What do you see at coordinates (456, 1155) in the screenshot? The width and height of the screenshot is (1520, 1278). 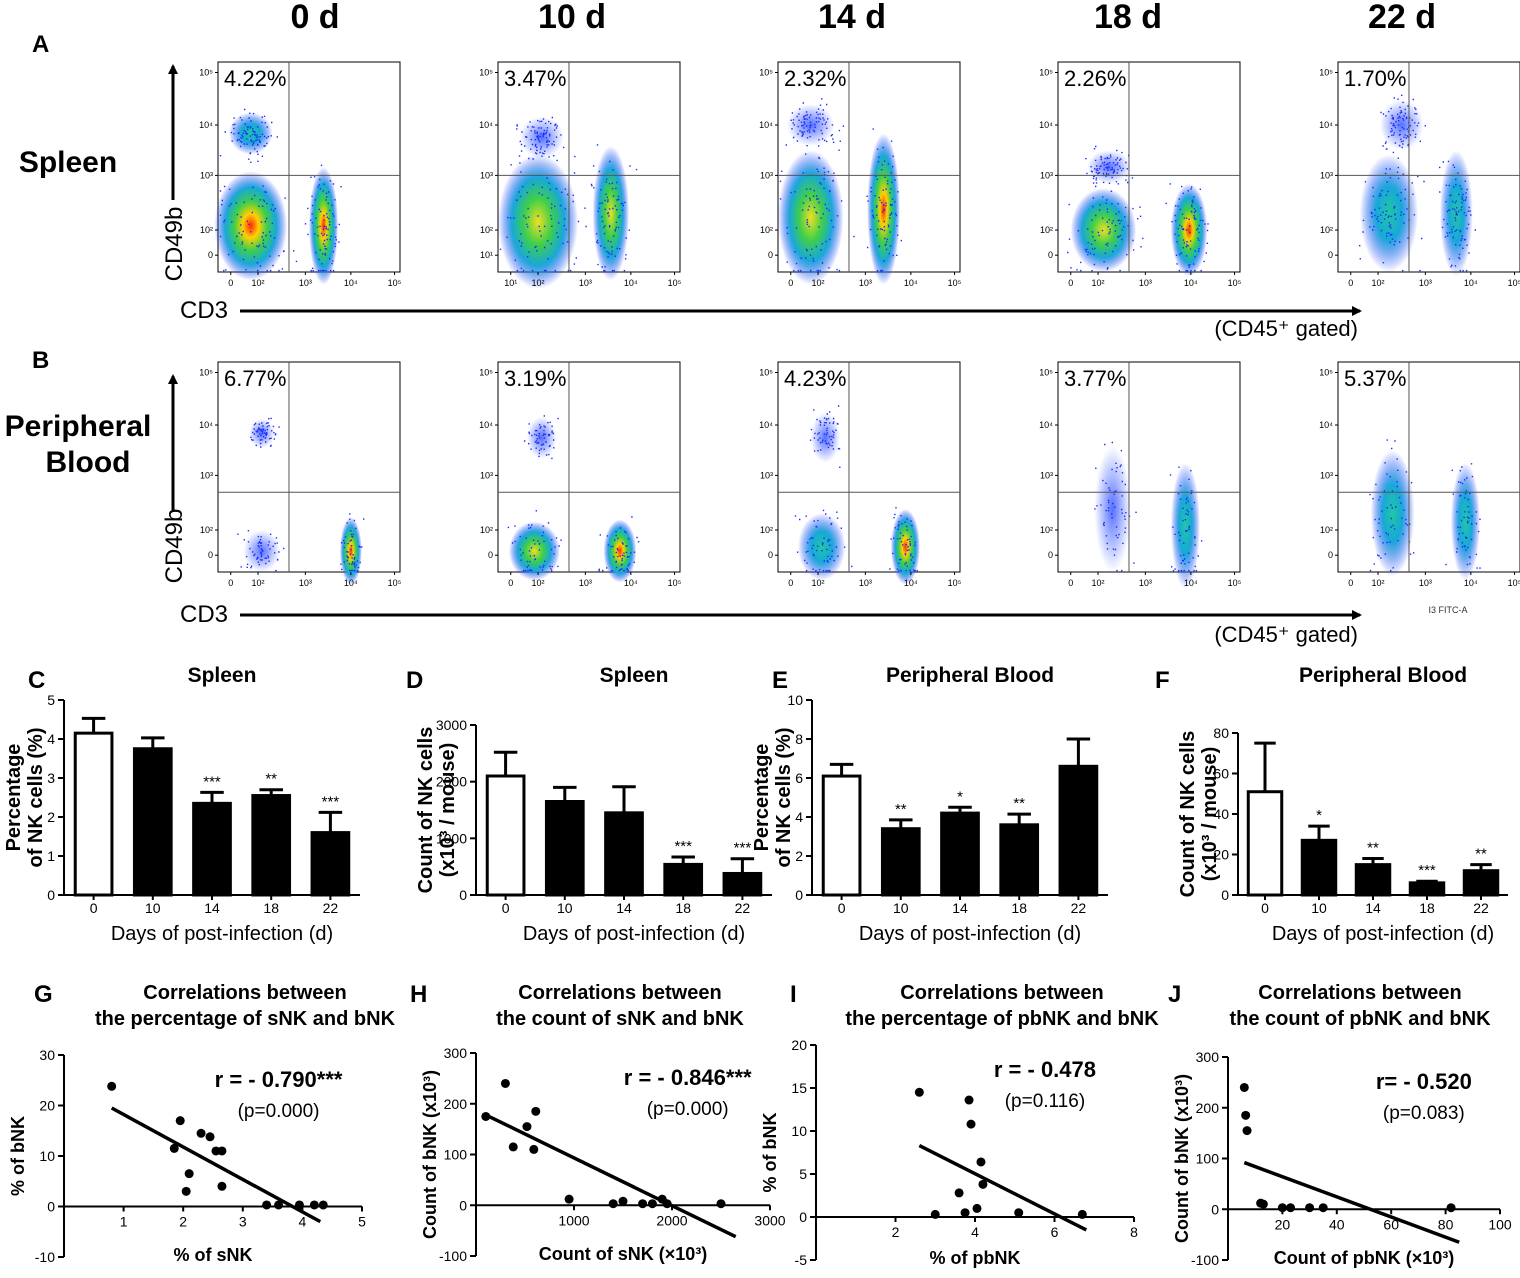 I see `y-tick-label: 100` at bounding box center [456, 1155].